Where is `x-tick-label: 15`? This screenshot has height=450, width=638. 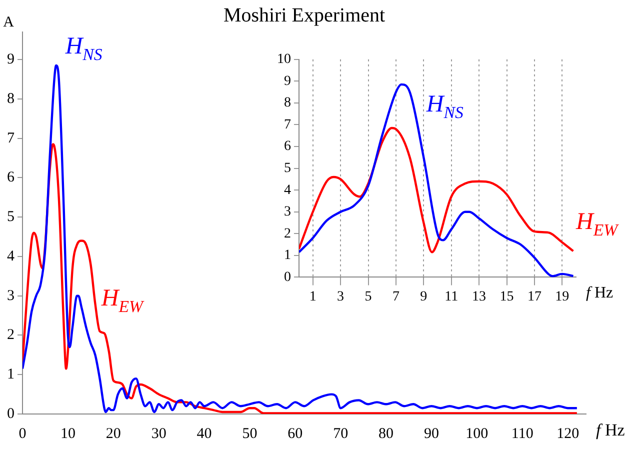 x-tick-label: 15 is located at coordinates (507, 296).